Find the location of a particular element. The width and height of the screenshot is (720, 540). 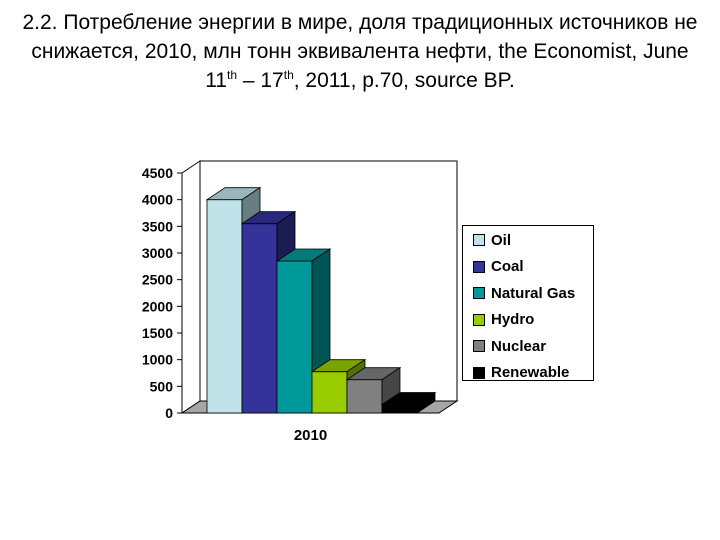

bar-coal is located at coordinates (259, 318).